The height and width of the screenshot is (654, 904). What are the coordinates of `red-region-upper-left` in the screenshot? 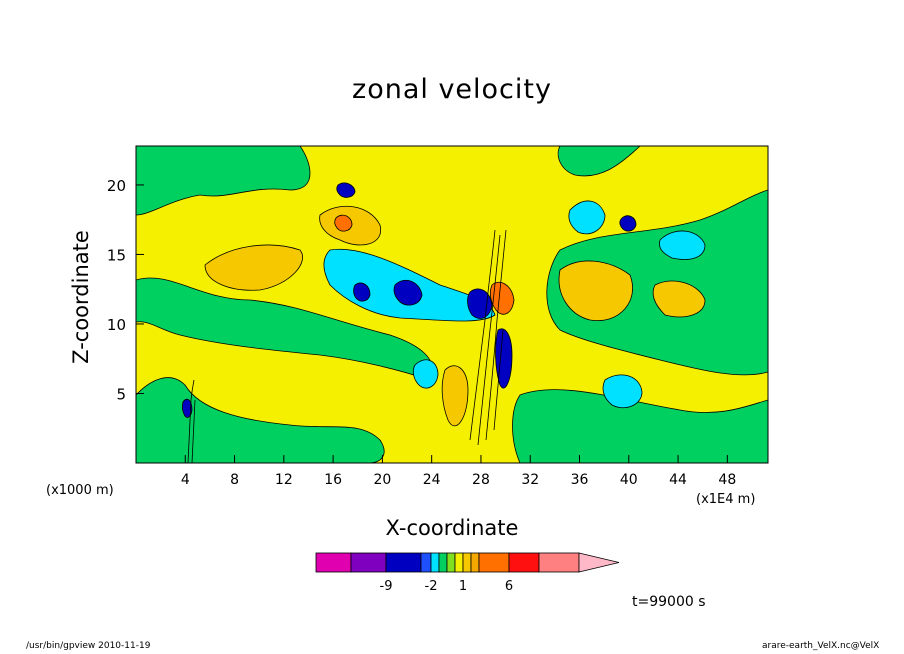 It's located at (343, 223).